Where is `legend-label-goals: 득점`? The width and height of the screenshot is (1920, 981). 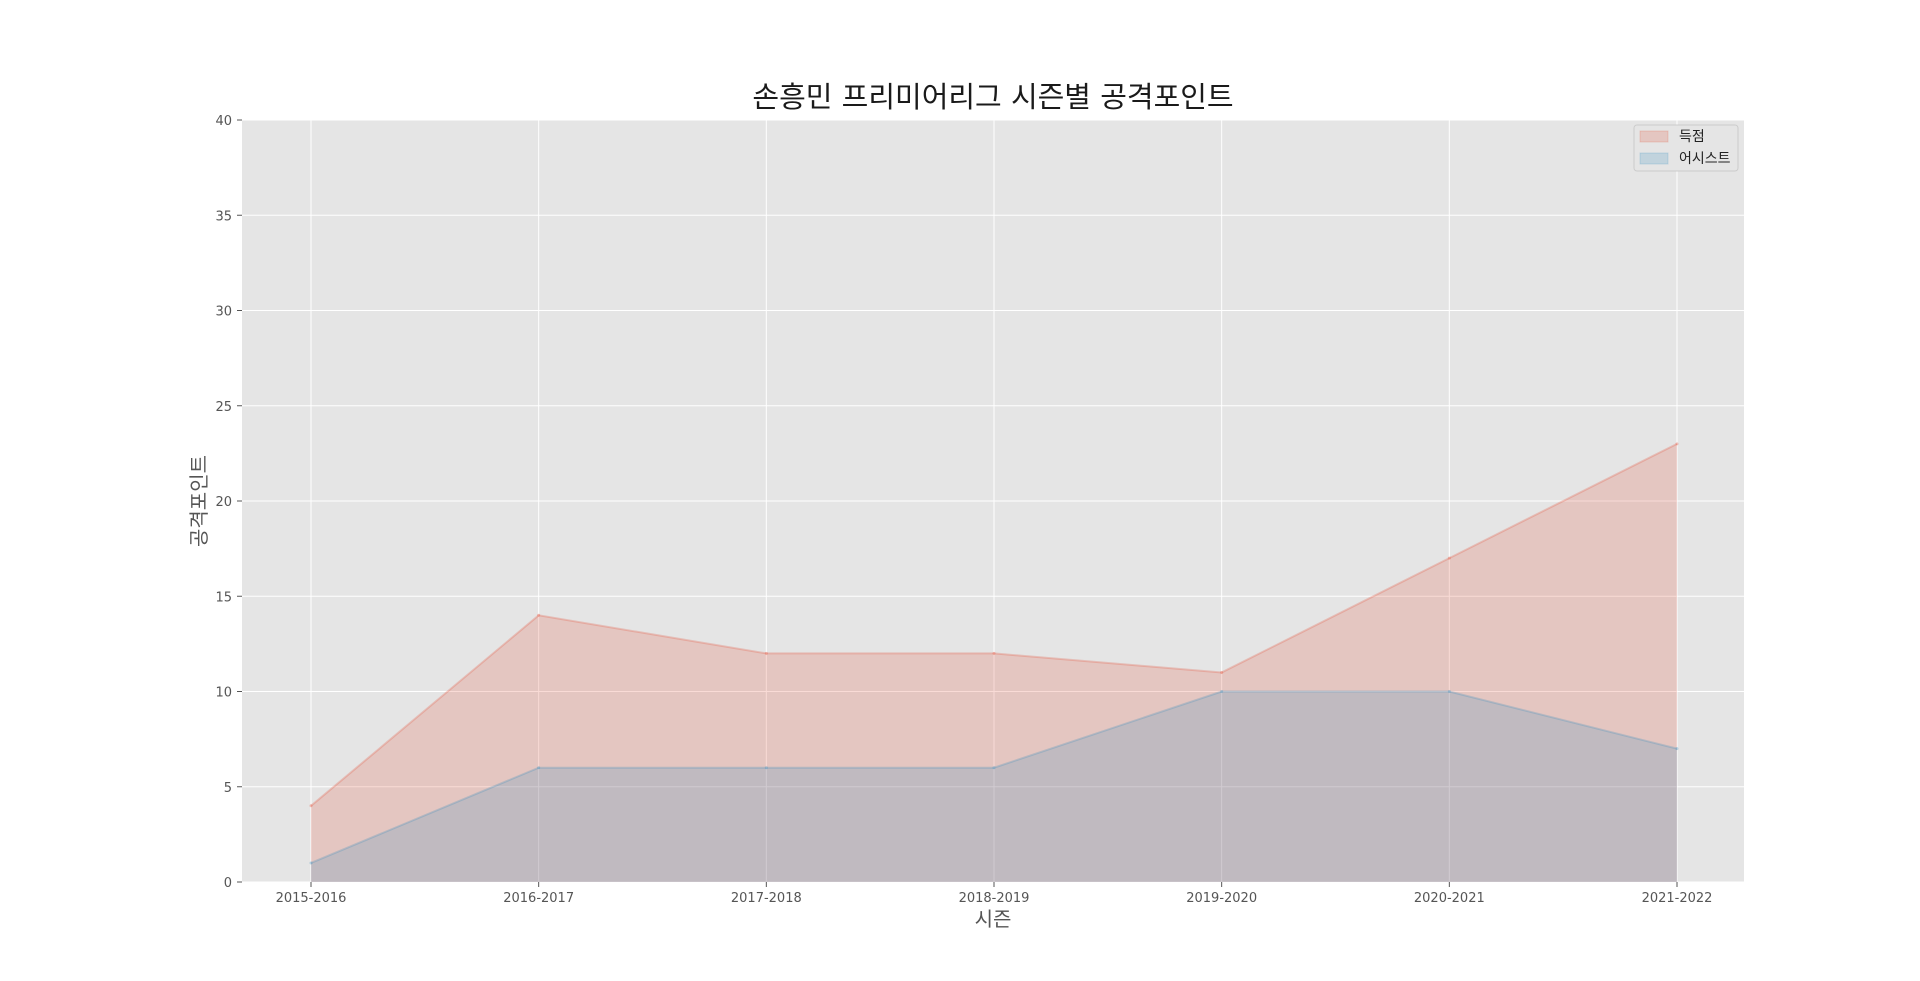 legend-label-goals: 득점 is located at coordinates (1692, 137).